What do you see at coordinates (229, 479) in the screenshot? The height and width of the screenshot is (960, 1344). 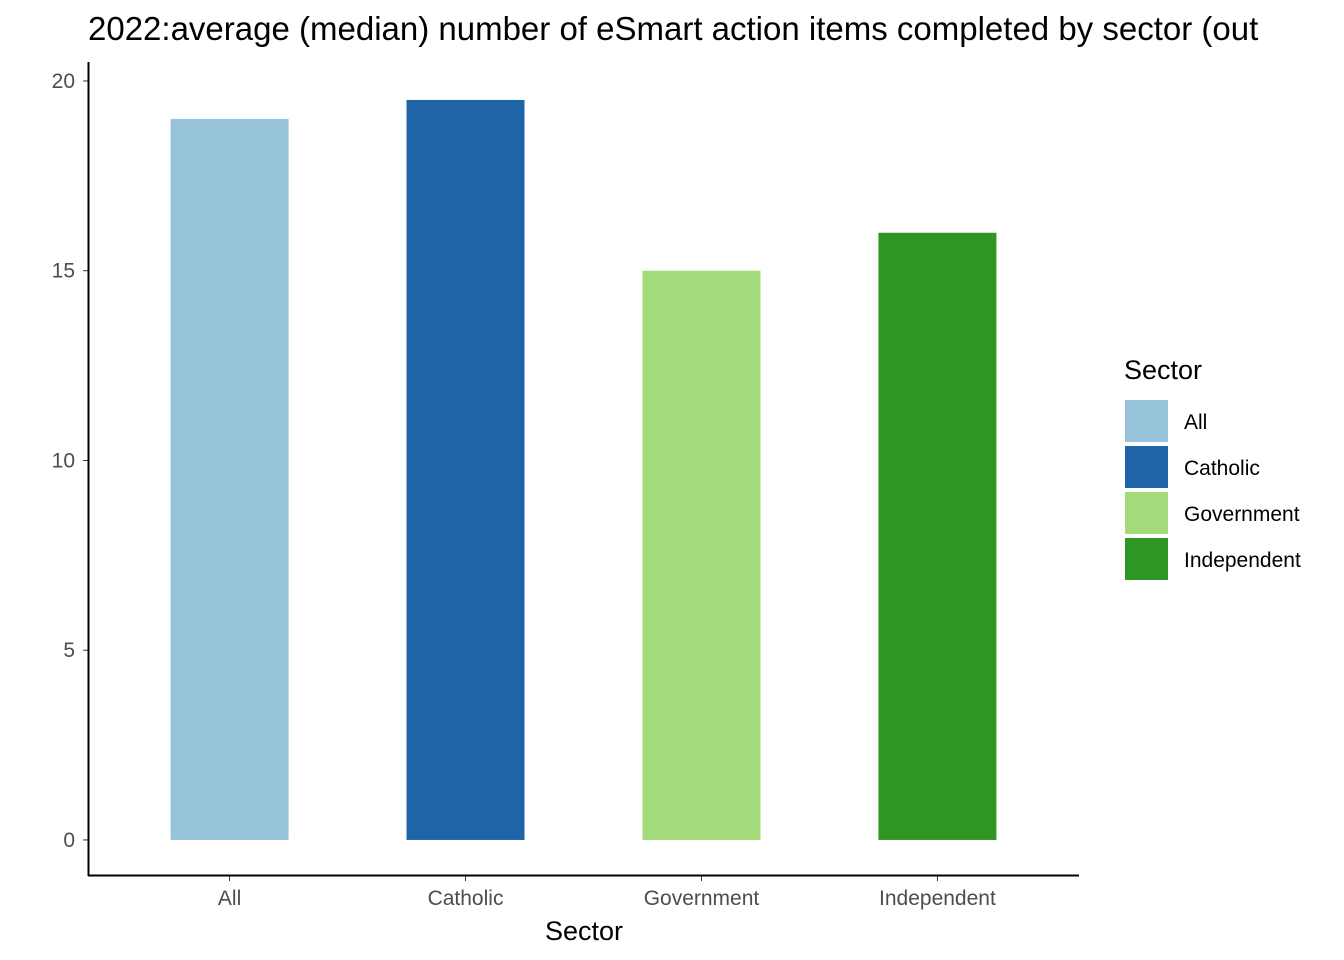 I see `bar-all` at bounding box center [229, 479].